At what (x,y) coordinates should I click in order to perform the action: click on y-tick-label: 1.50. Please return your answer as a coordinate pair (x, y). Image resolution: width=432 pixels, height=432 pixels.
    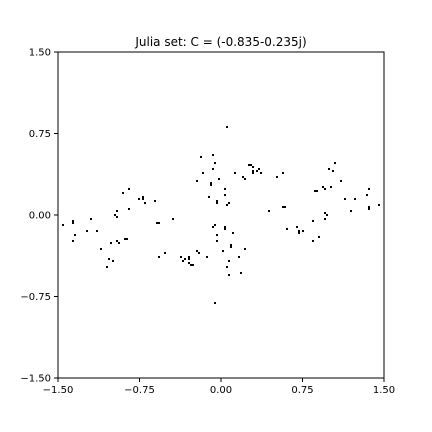
    Looking at the image, I should click on (40, 53).